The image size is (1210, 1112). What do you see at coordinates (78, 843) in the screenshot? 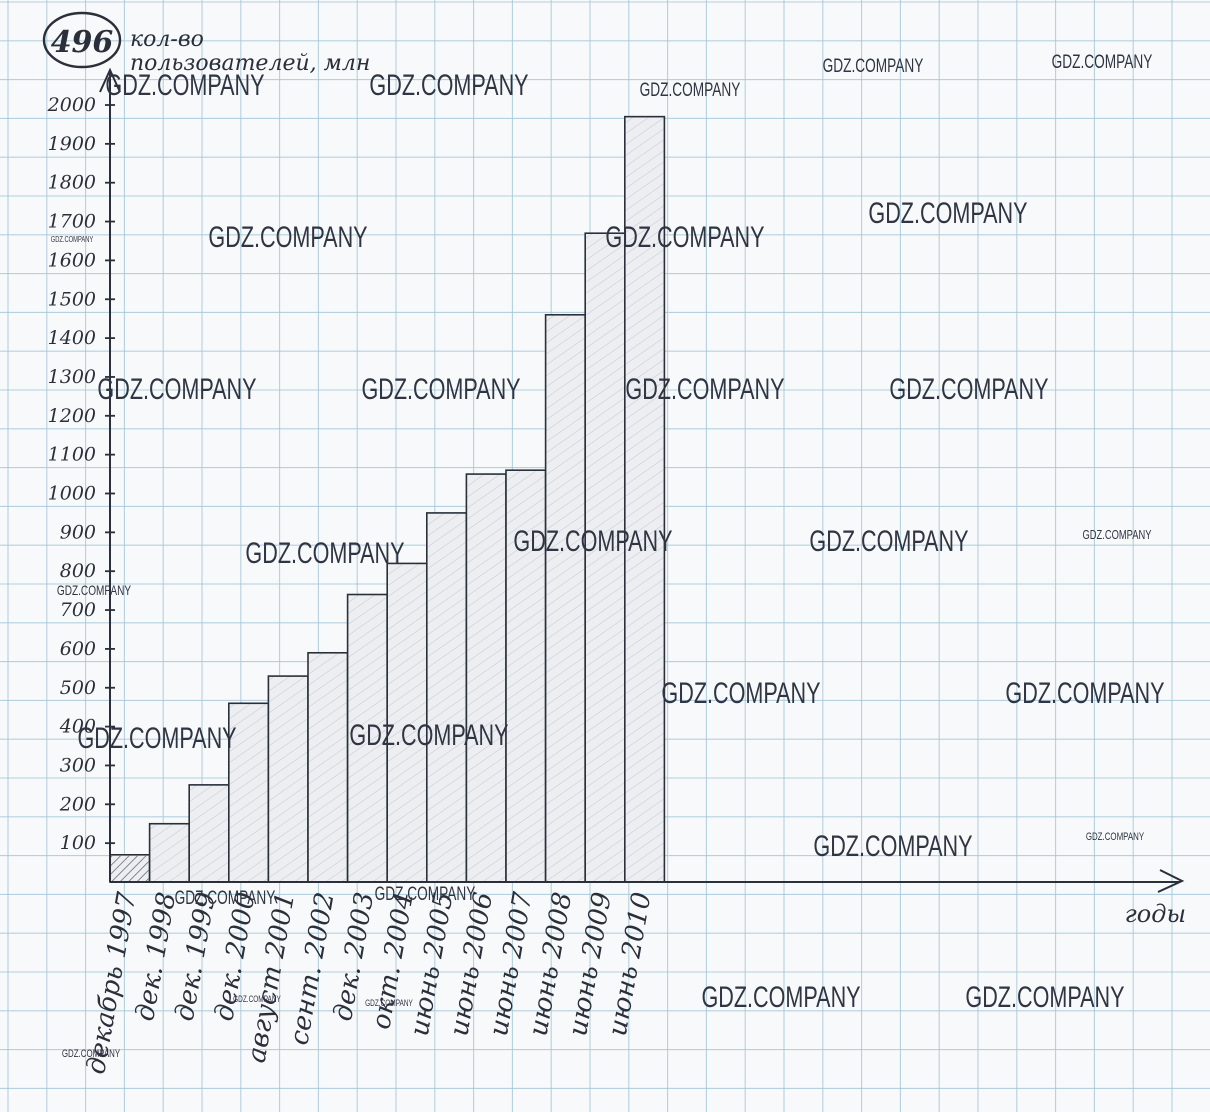
I see `y-tick-label: 100` at bounding box center [78, 843].